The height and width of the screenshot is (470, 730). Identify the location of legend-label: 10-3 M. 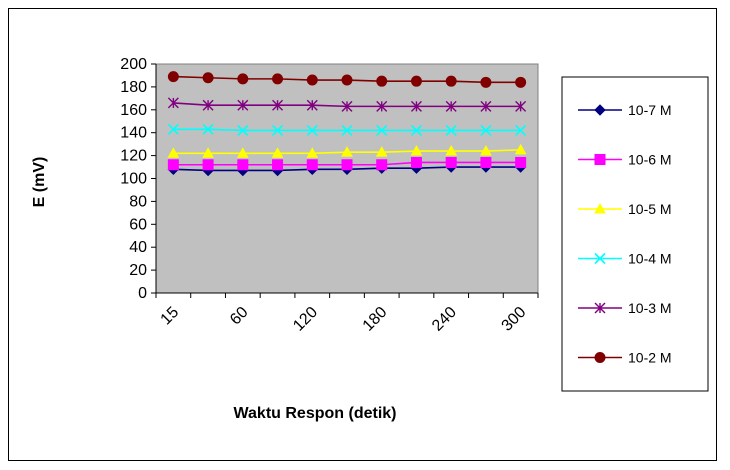
(650, 308).